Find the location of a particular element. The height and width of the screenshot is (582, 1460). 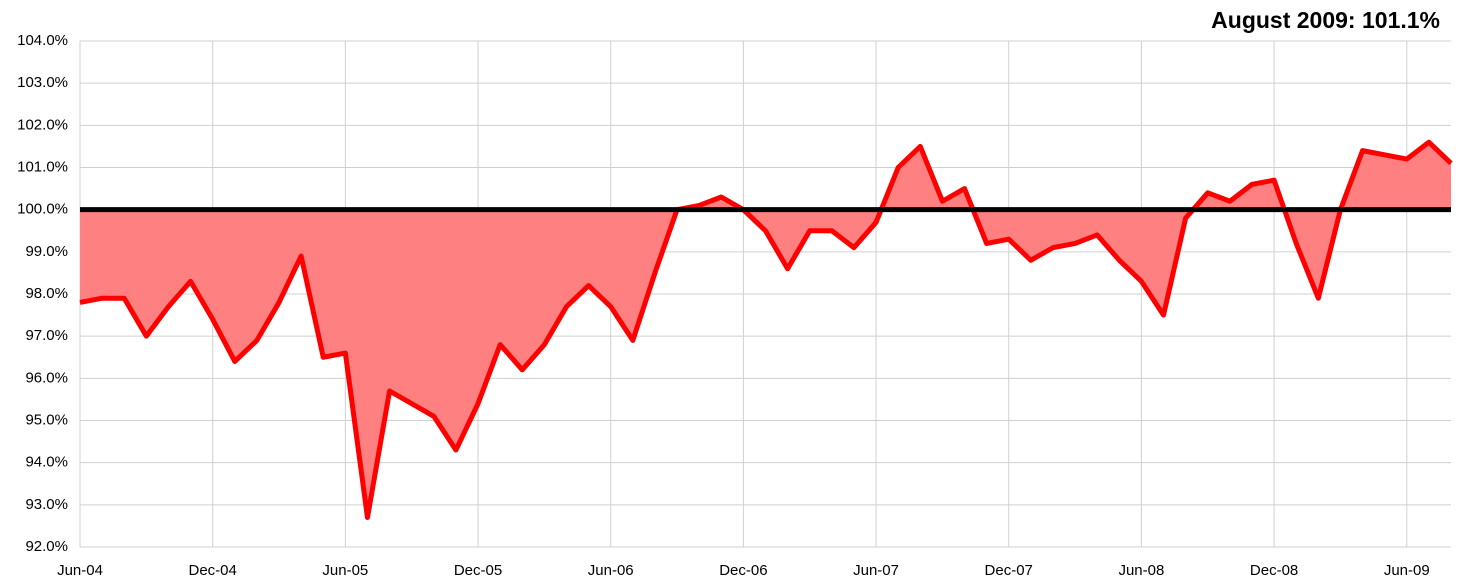

y-tick-label: 102.0% is located at coordinates (42, 124).